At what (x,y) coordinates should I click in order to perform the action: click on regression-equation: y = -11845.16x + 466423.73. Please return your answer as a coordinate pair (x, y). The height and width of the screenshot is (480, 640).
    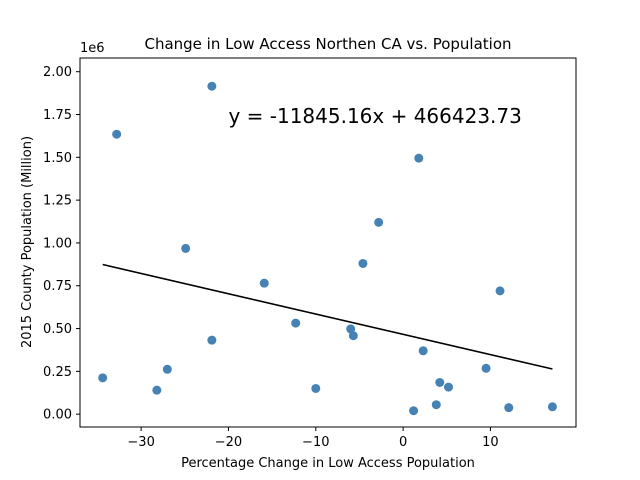
    Looking at the image, I should click on (374, 116).